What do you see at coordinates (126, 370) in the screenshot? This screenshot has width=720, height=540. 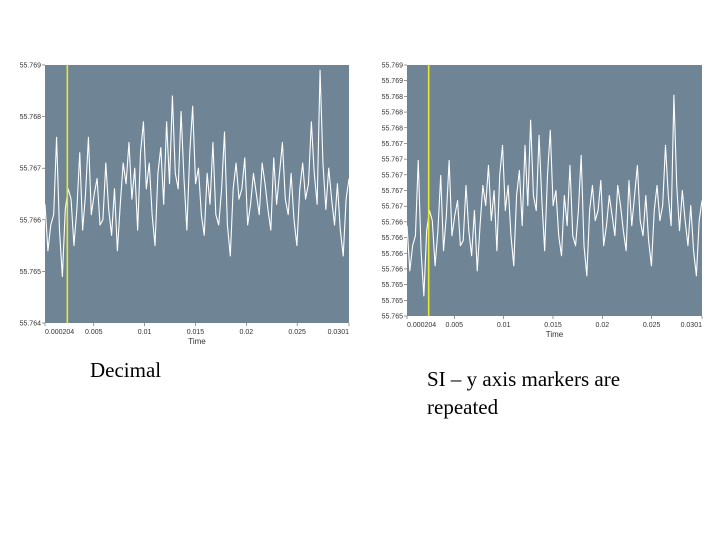 I see `caption-decimal: Decimal` at bounding box center [126, 370].